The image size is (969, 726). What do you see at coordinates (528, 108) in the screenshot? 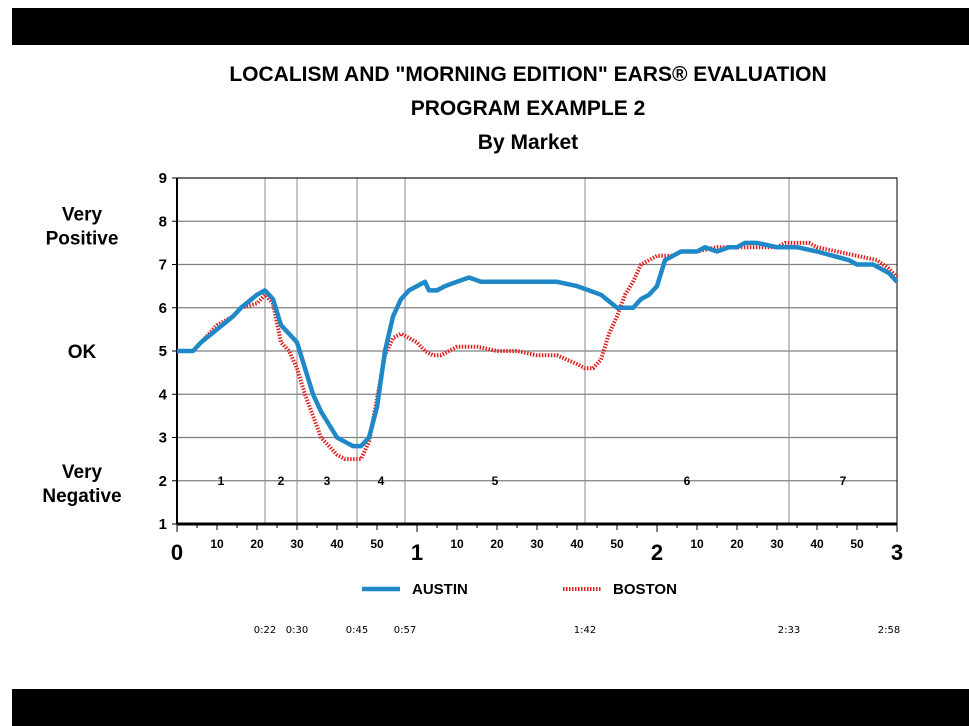
I see `chart-title-line-2: PROGRAM EXAMPLE 2` at bounding box center [528, 108].